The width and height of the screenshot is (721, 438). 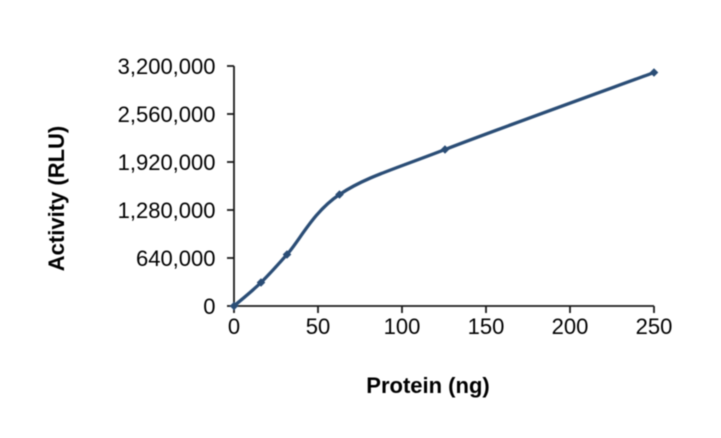 I want to click on svg-text: 640,000, so click(x=176, y=258).